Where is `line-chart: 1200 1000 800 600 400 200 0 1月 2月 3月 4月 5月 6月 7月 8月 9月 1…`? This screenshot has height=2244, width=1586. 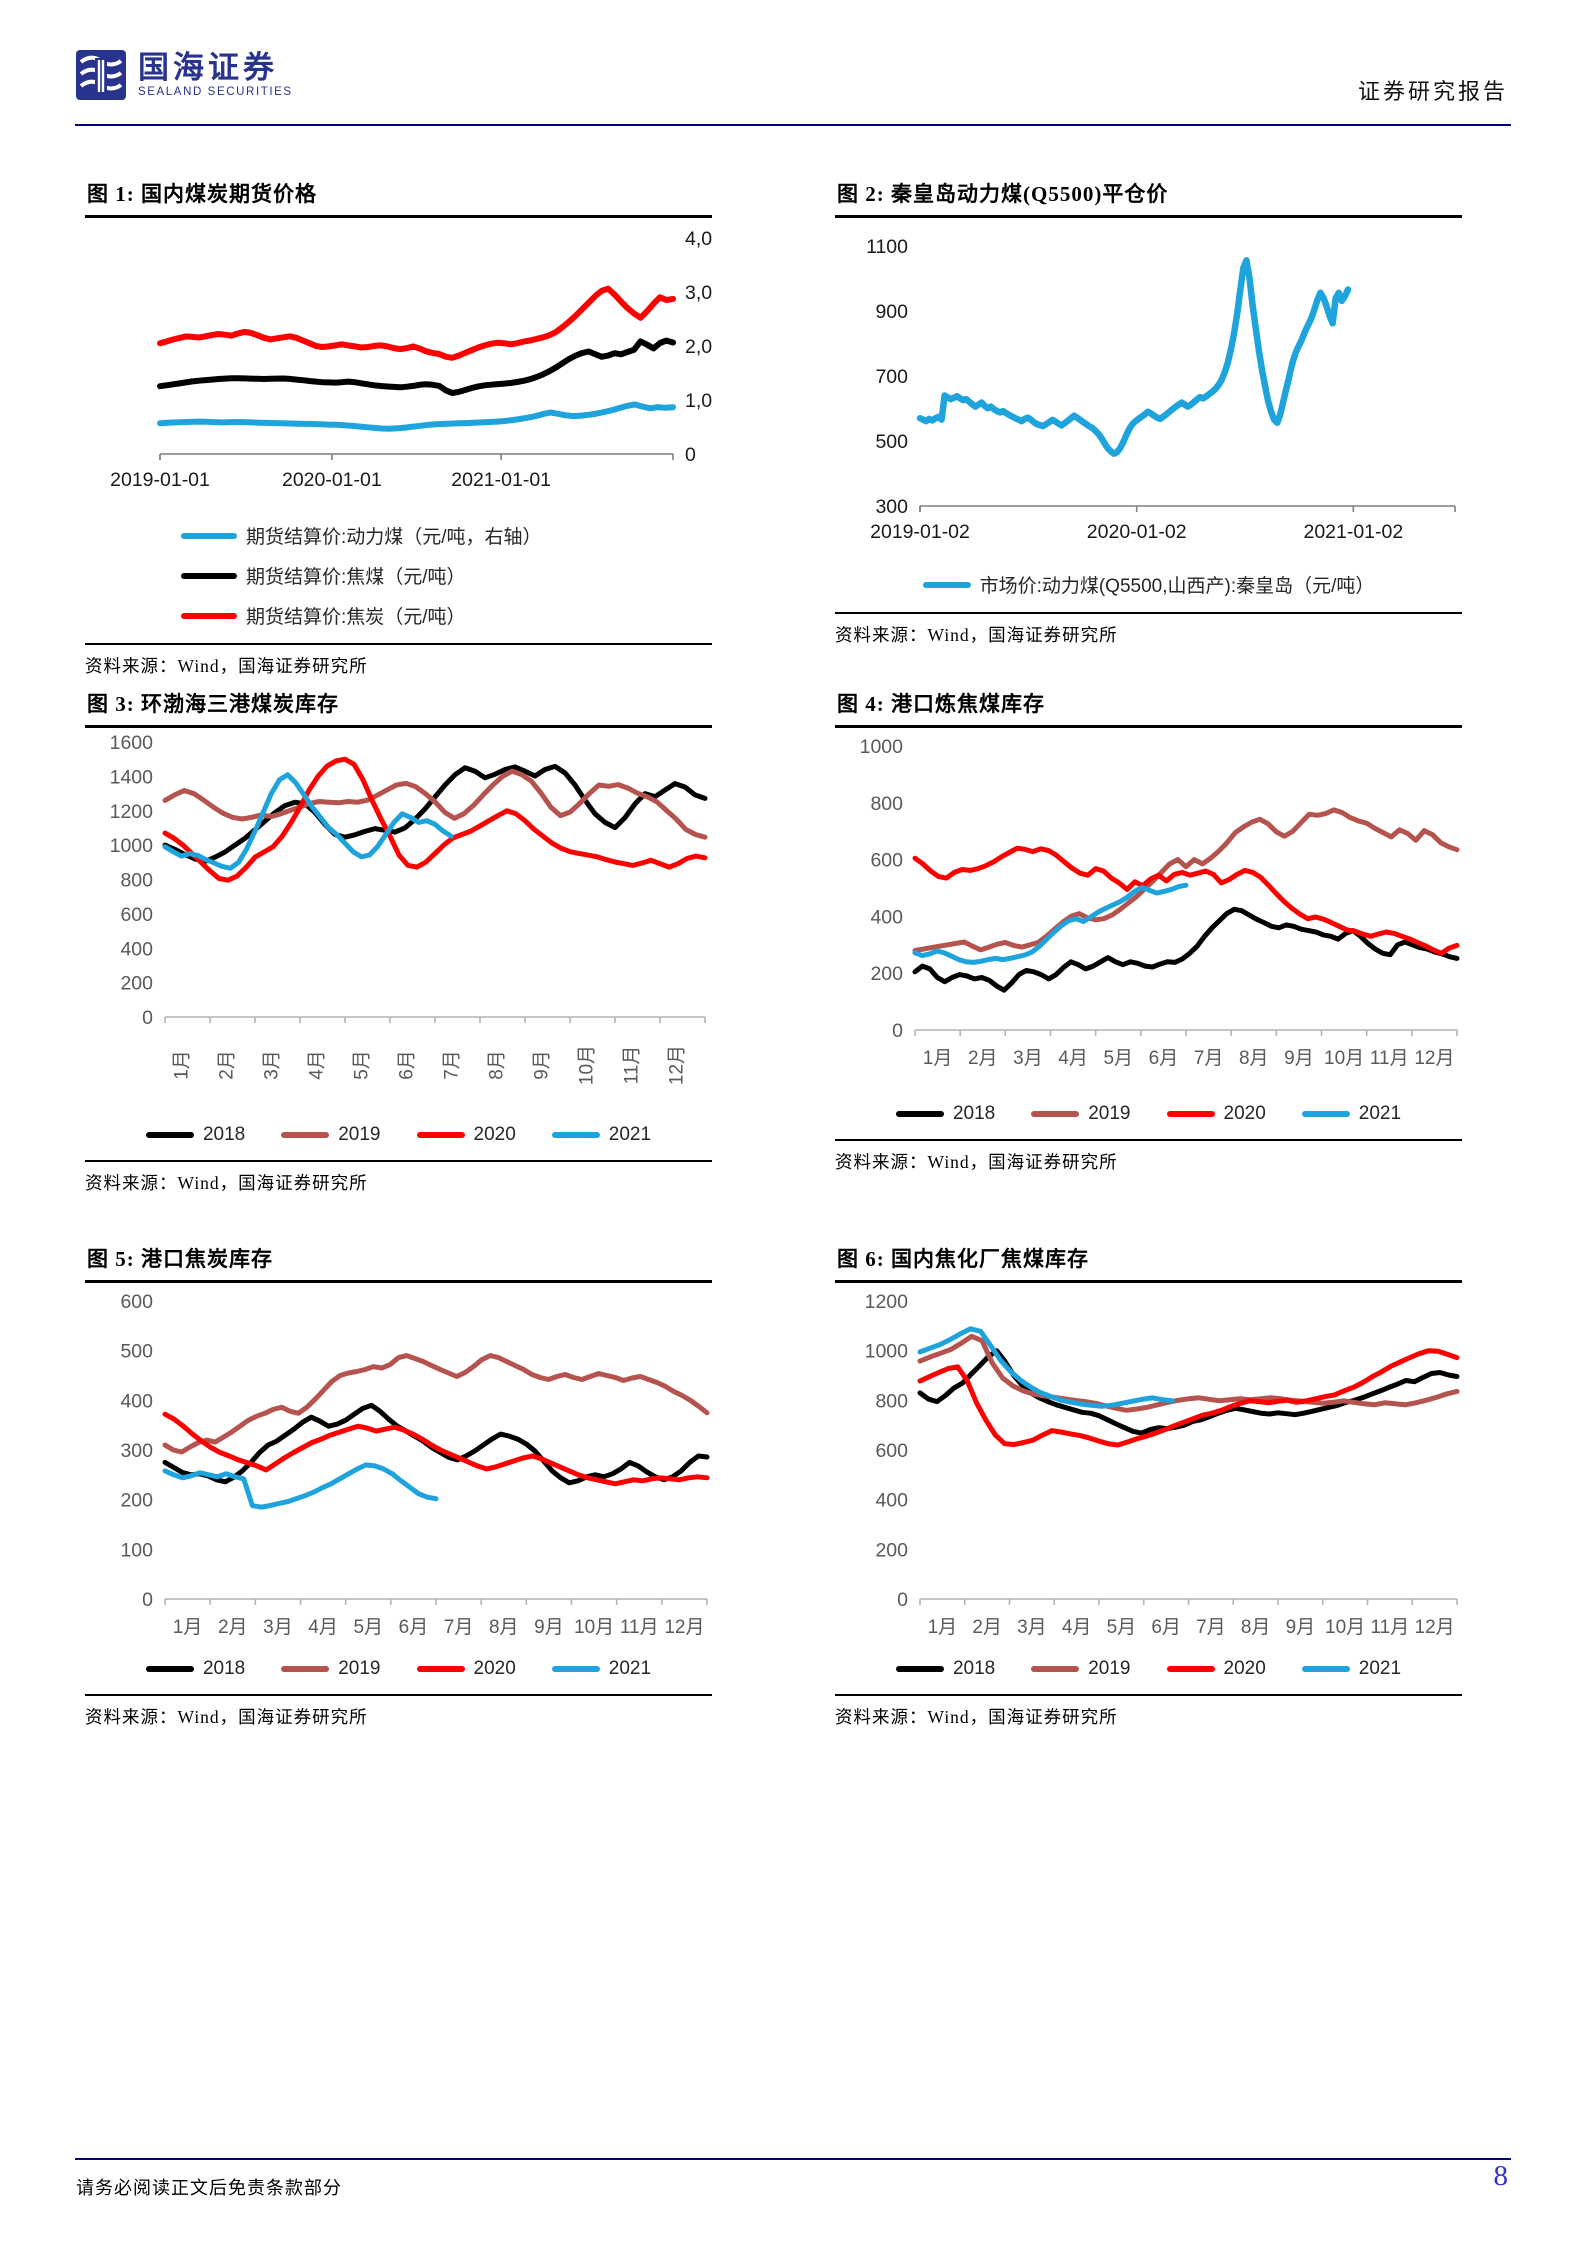
line-chart: 1200 1000 800 600 400 200 0 1月 2月 3月 4月 5月 6月 7月 8月 9月 1… is located at coordinates (1162, 1464).